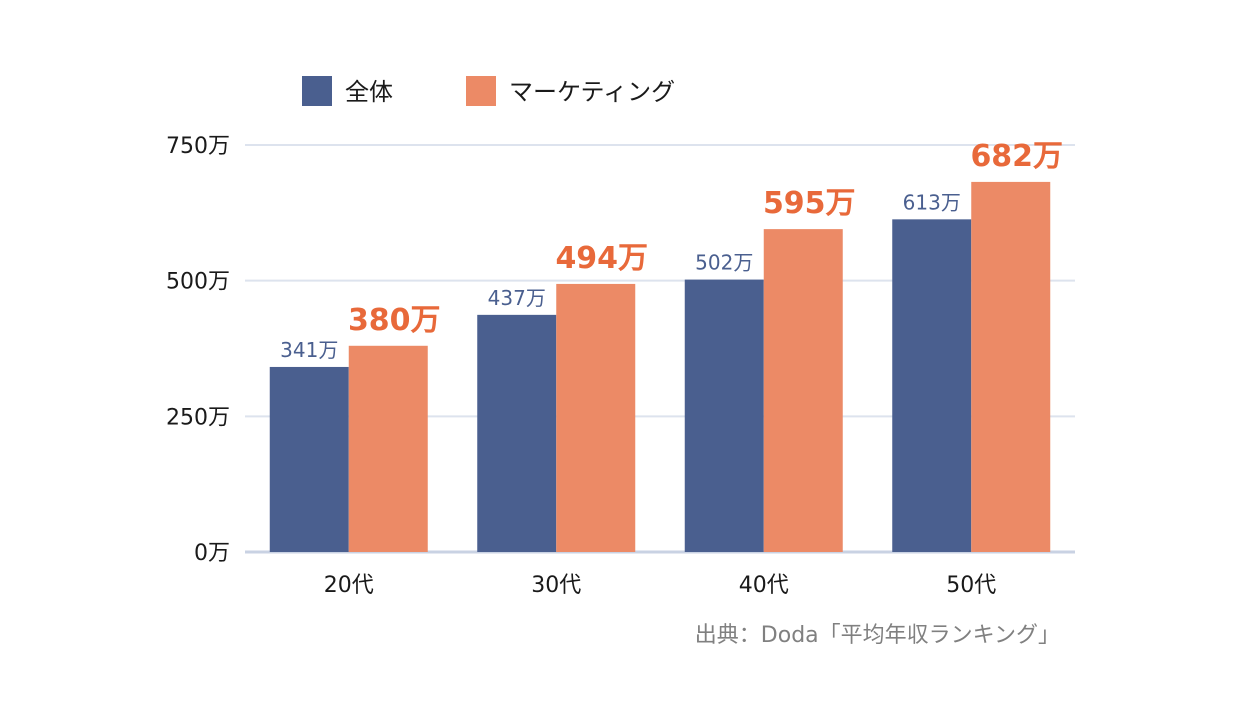 The height and width of the screenshot is (720, 1236). What do you see at coordinates (724, 263) in the screenshot?
I see `data-label-all: 502万` at bounding box center [724, 263].